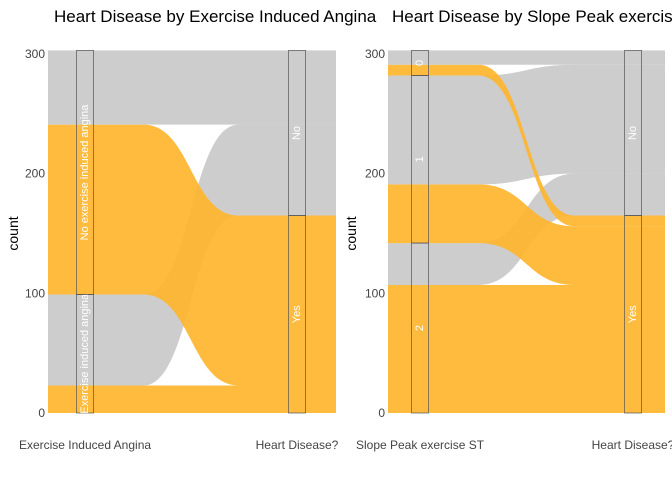 This screenshot has height=485, width=672. Describe the element at coordinates (420, 328) in the screenshot. I see `stratum-label-2: 2` at that location.